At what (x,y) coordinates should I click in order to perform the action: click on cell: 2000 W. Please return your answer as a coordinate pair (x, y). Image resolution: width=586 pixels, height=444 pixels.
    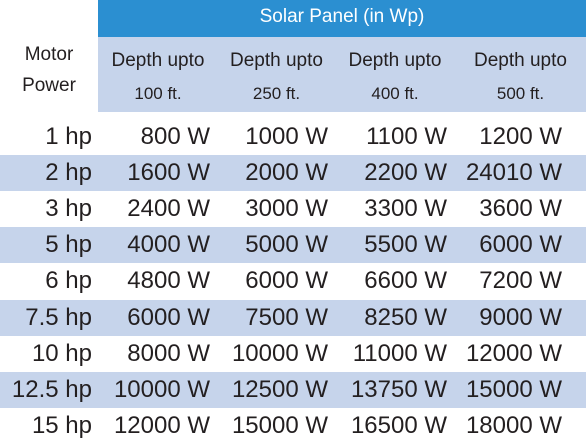
    Looking at the image, I should click on (286, 173).